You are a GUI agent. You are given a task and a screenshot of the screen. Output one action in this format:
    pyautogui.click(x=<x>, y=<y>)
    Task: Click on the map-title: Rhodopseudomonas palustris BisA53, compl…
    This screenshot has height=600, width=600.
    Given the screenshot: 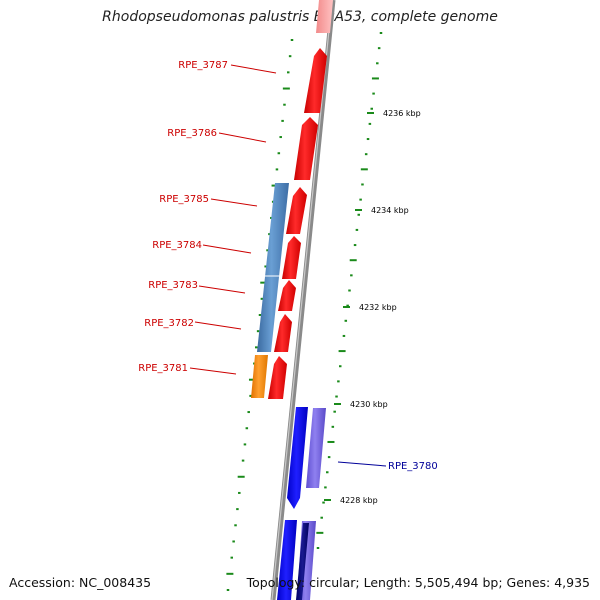 What is the action you would take?
    pyautogui.click(x=300, y=17)
    